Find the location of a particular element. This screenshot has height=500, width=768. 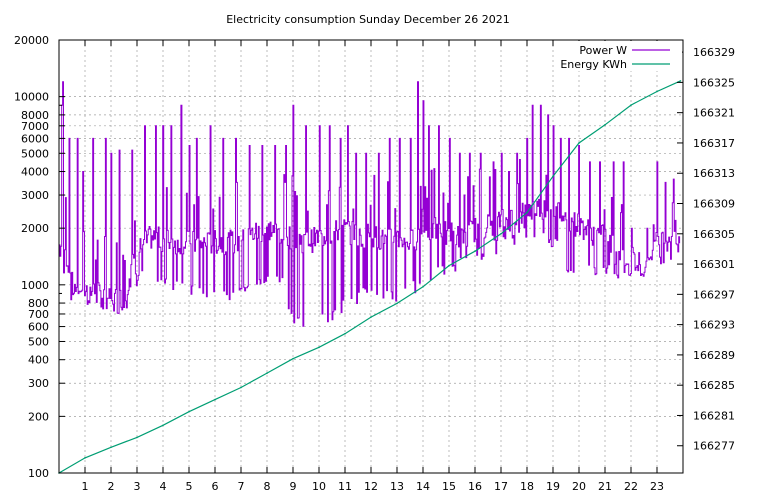

left-tick-label: 100 is located at coordinates (38, 473).